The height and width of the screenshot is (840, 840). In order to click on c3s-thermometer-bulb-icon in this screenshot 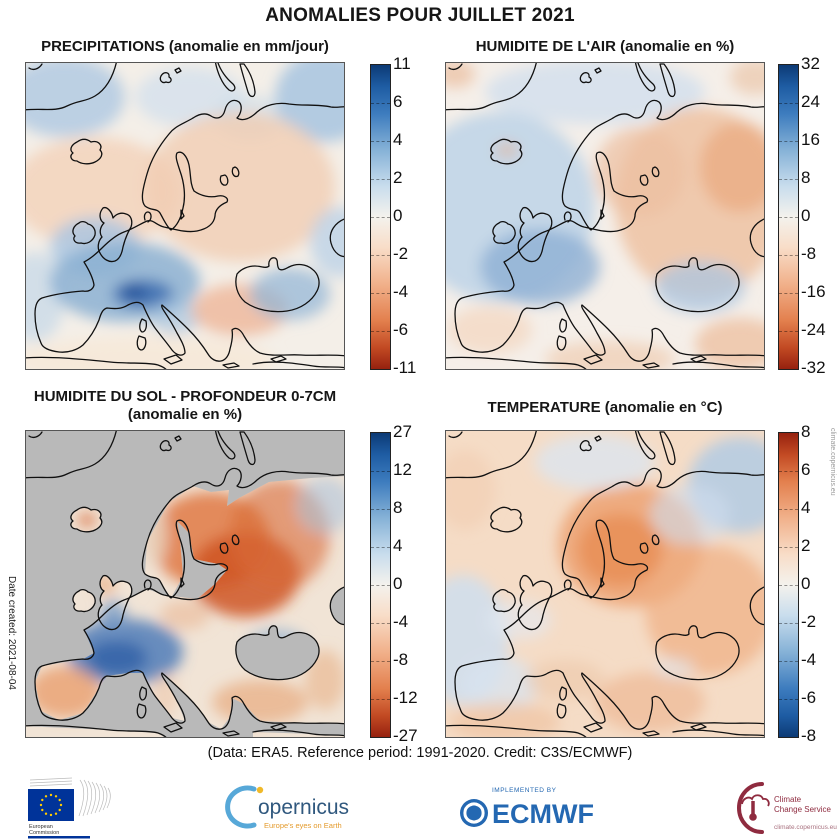, I will do `click(753, 817)`.